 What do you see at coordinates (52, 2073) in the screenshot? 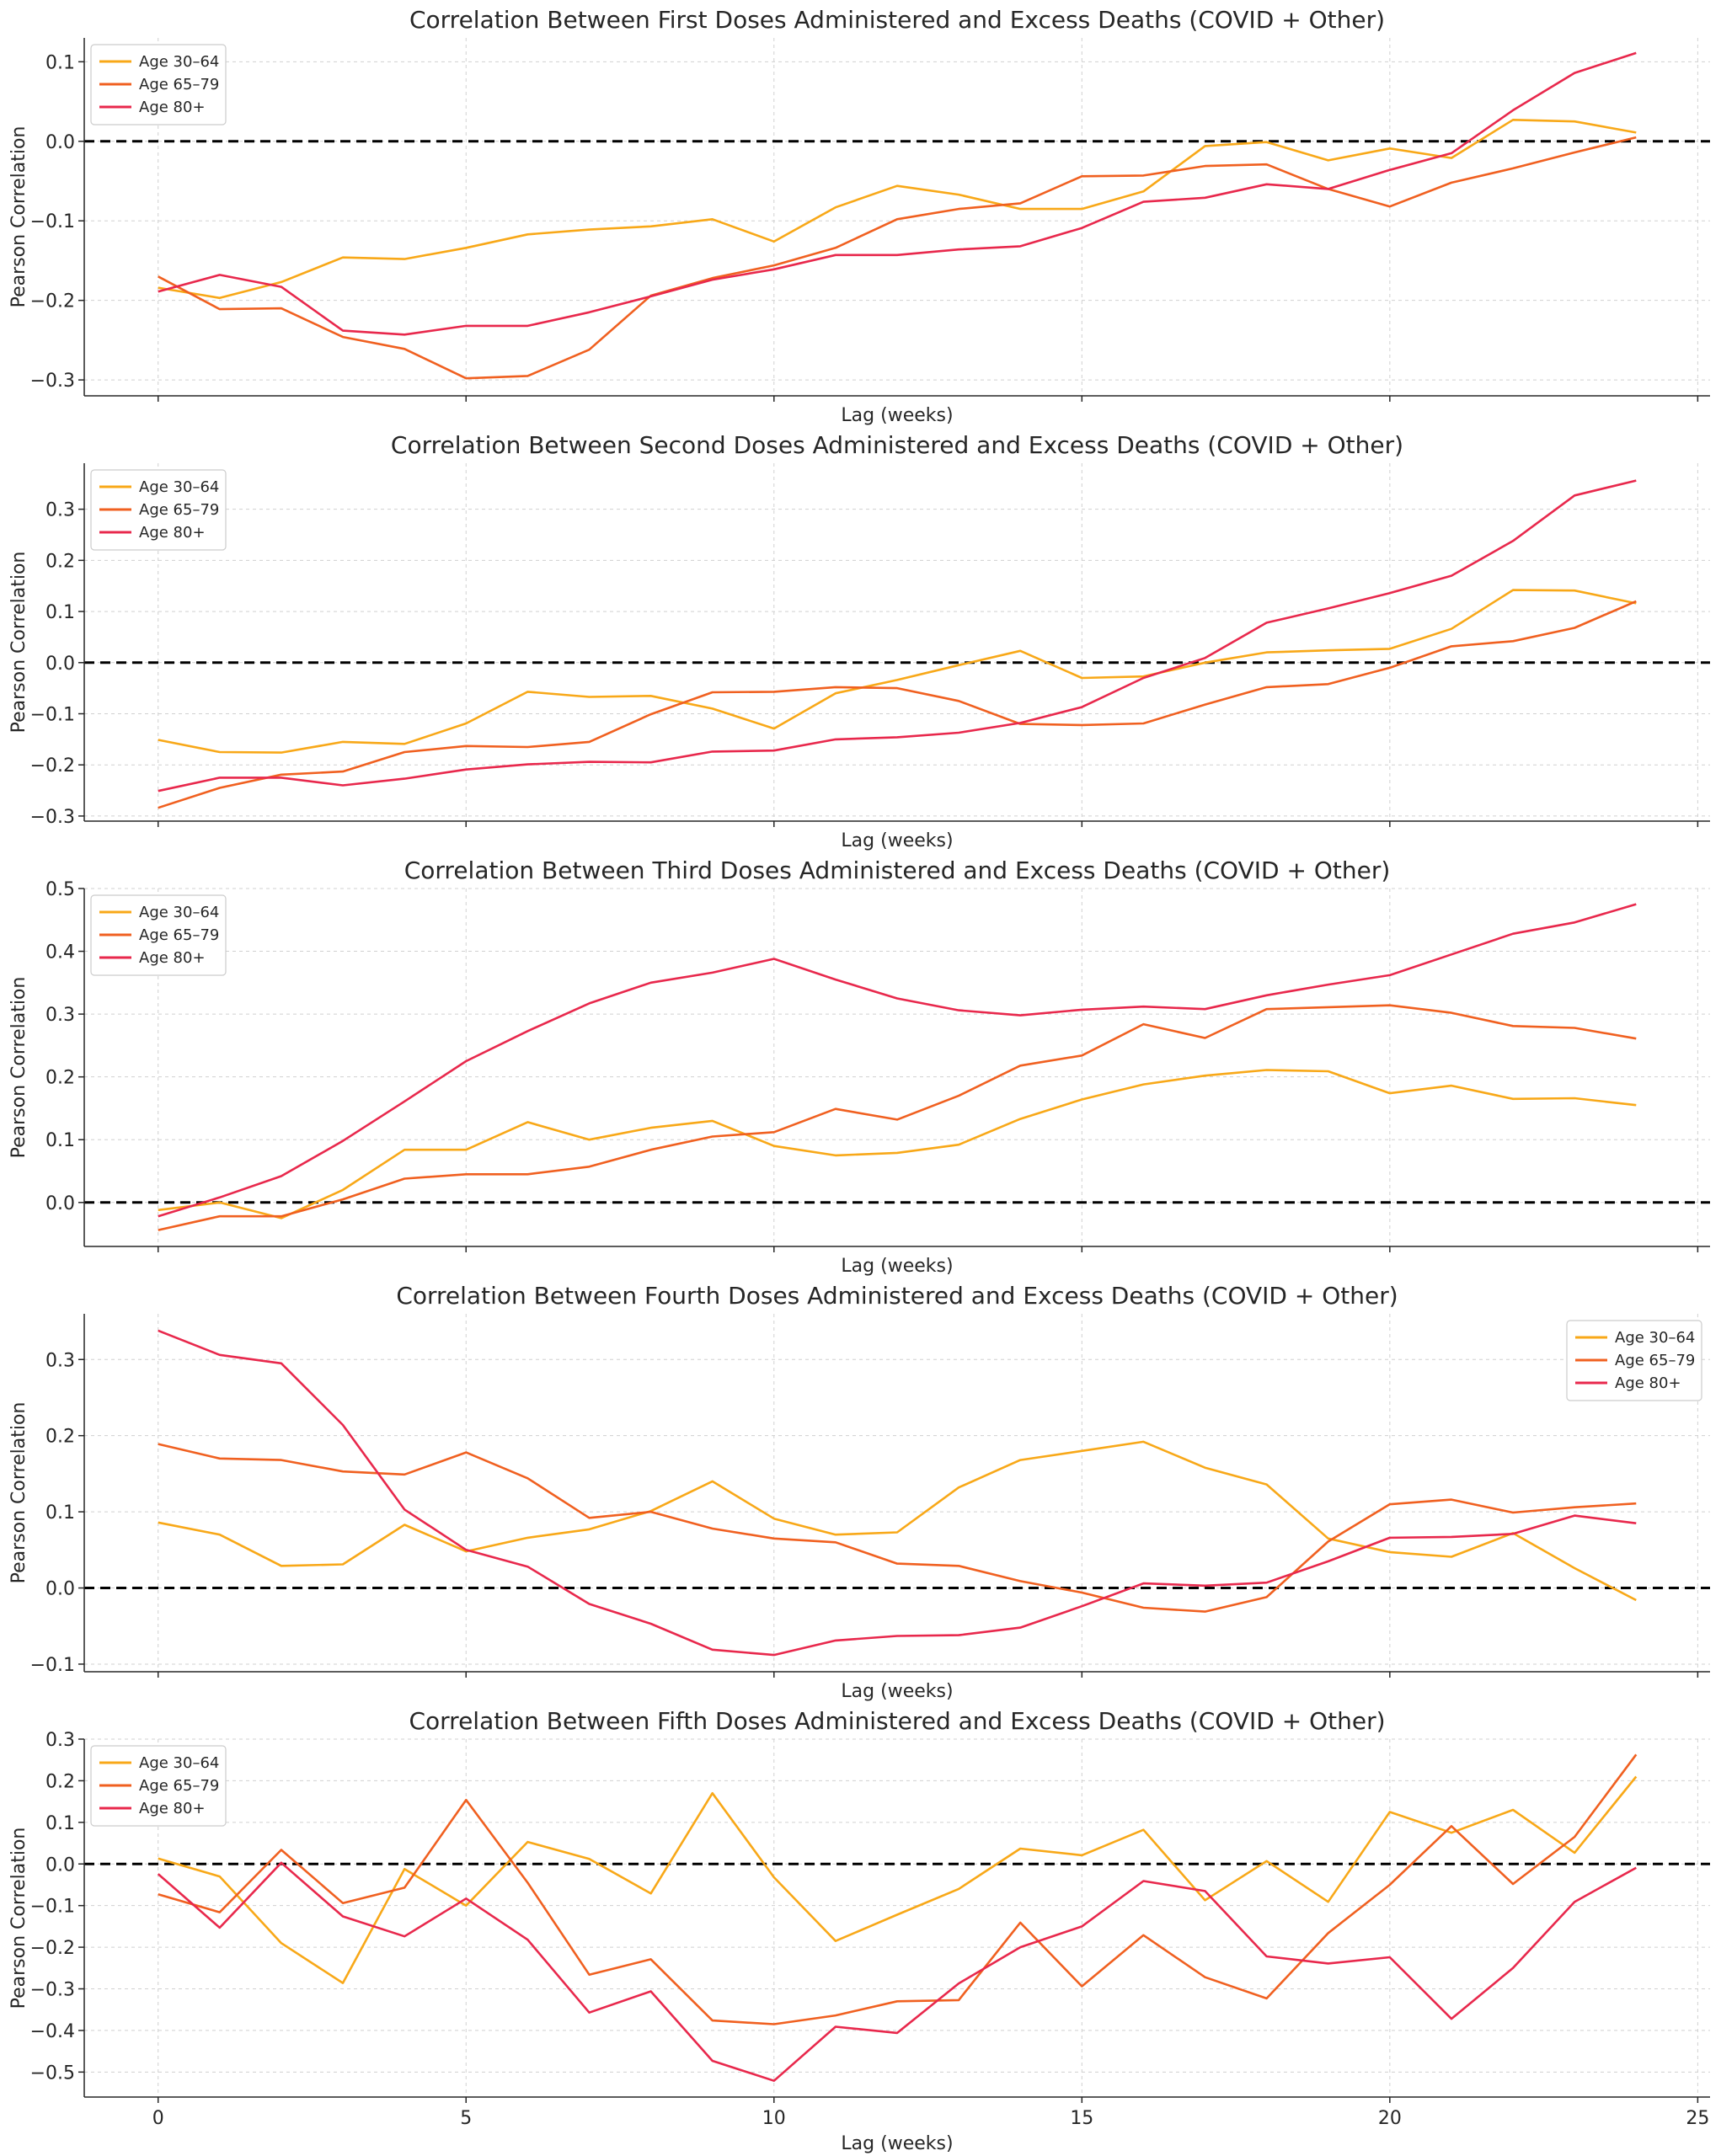
I see `y-tick-label: −0.5` at bounding box center [52, 2073].